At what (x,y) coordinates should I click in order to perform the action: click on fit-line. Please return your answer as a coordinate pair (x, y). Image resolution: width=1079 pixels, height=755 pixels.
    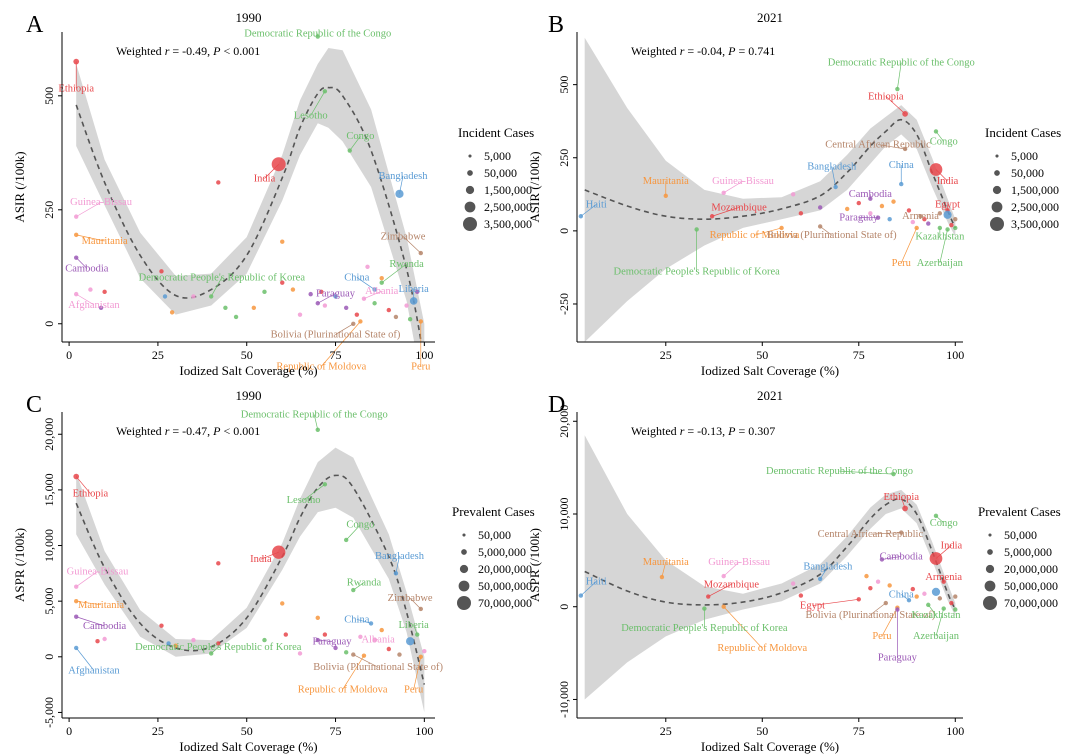
    Looking at the image, I should click on (770, 554).